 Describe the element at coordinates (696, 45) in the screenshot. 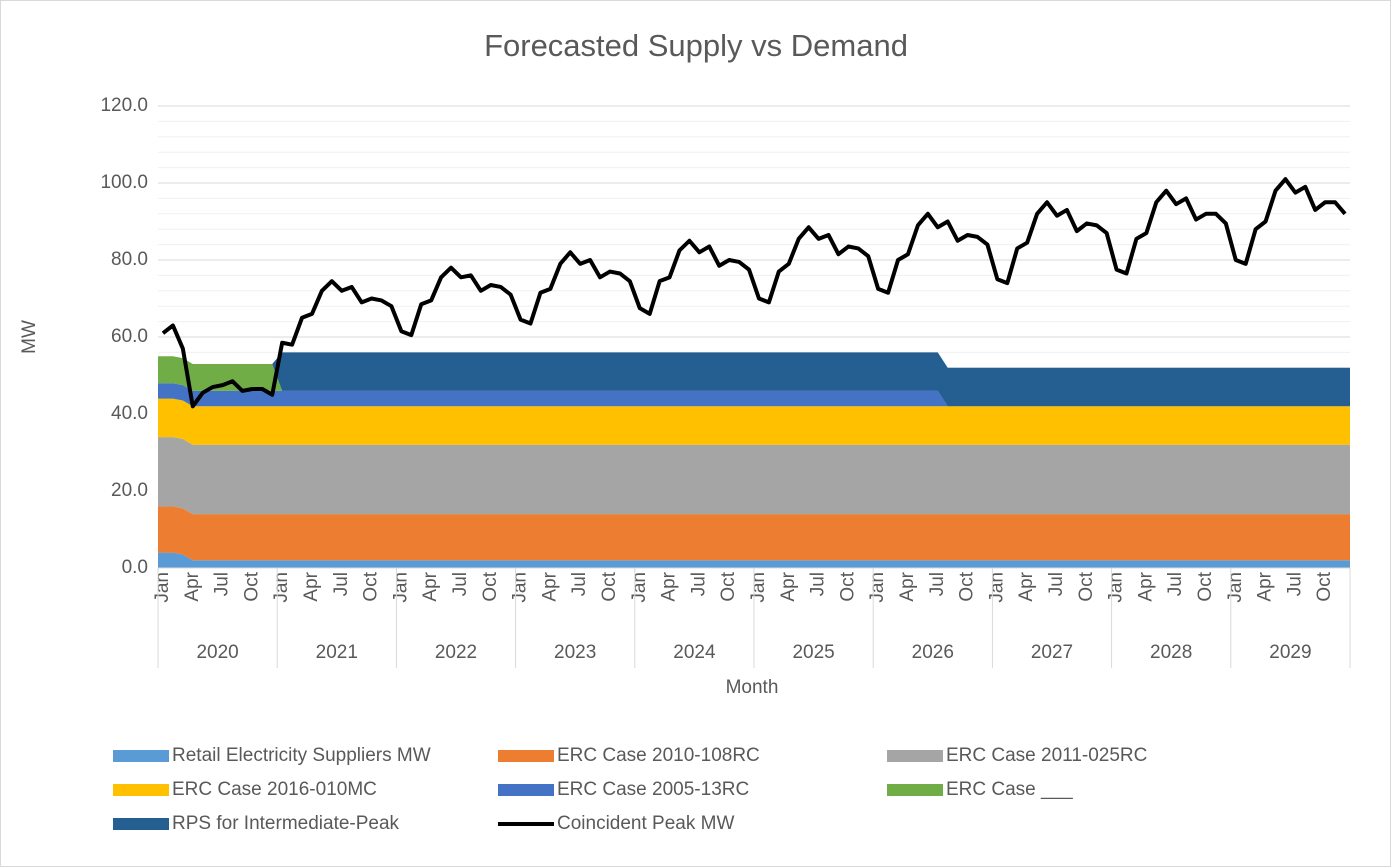

I see `chart-title: Forecasted Supply vs Demand` at that location.